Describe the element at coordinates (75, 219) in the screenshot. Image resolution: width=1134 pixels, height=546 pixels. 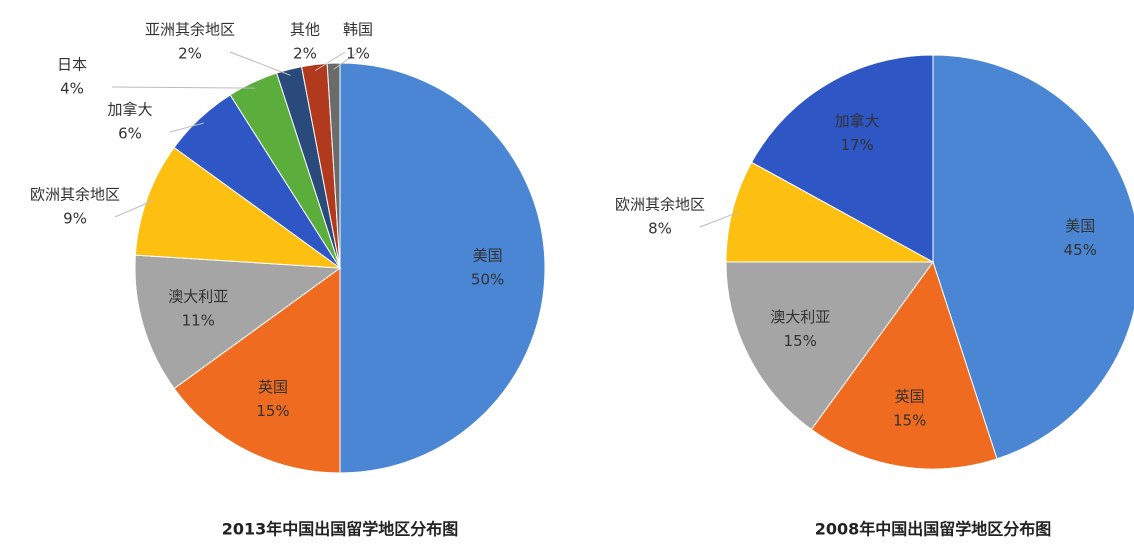
I see `slice-value-label: 9%` at that location.